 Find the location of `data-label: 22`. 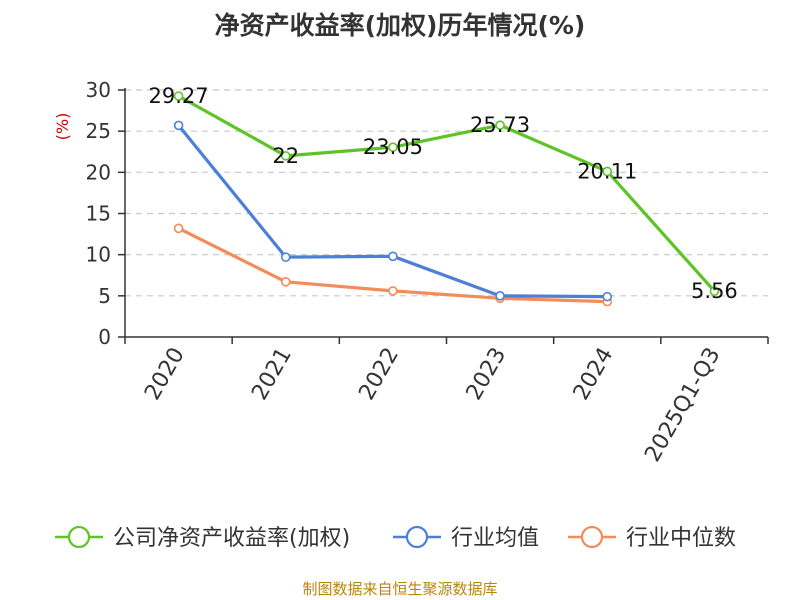

data-label: 22 is located at coordinates (285, 156).